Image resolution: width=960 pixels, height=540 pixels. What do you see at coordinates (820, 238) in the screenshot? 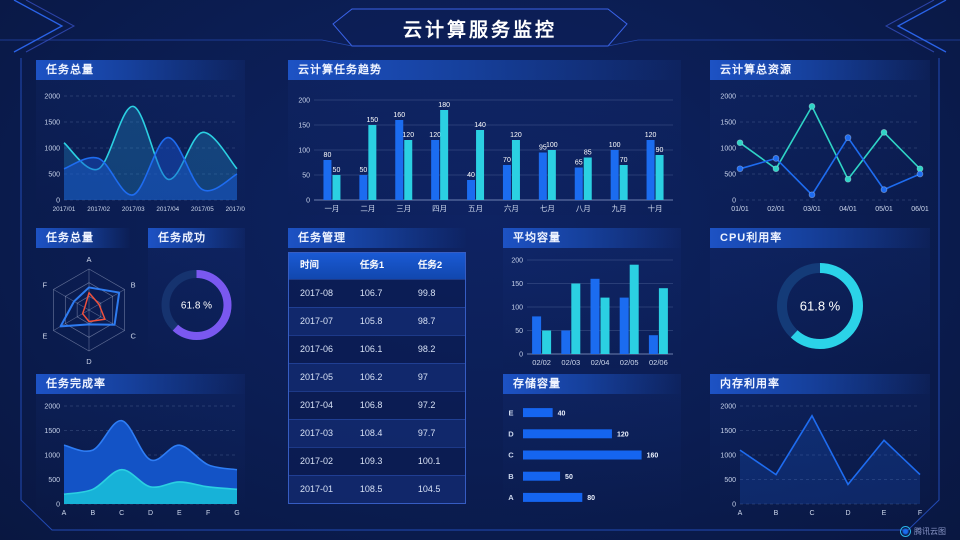
I see `panel-title-cpu: CPU利用率` at bounding box center [820, 238].